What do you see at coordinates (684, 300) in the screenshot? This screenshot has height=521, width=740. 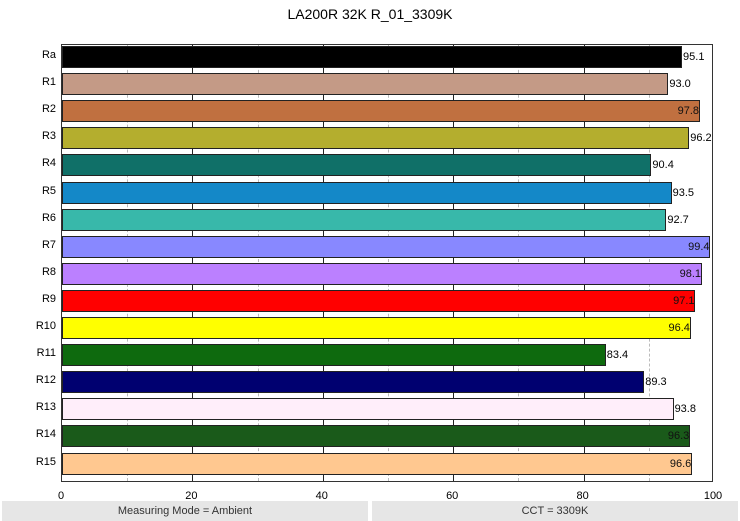 I see `bar-value-label: 97.1` at bounding box center [684, 300].